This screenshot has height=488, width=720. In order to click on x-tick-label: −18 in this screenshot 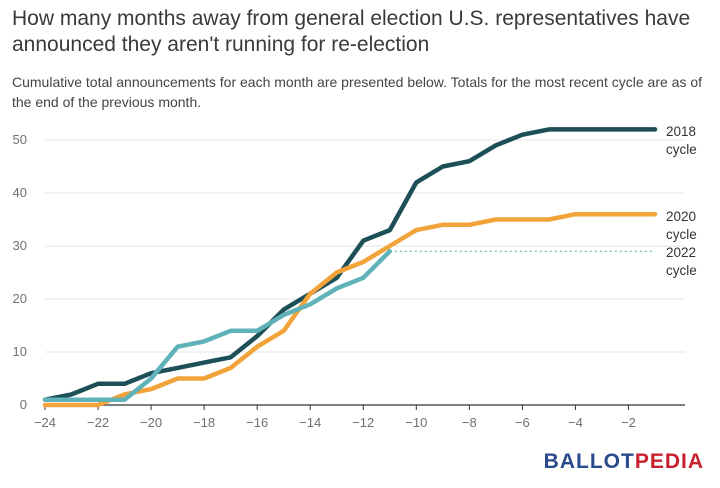, I will do `click(204, 422)`.